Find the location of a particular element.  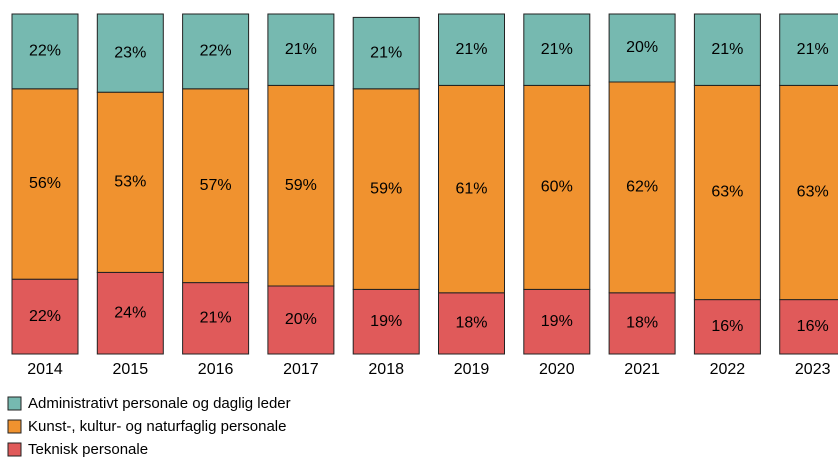

data-label: 61% is located at coordinates (471, 188).